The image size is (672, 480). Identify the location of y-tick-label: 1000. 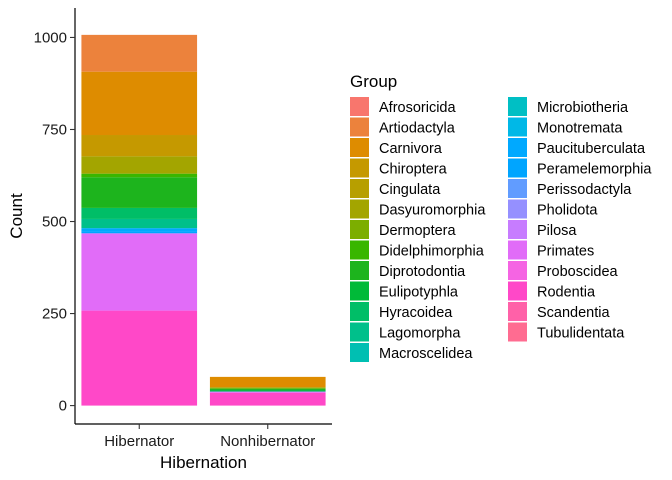
(50, 37).